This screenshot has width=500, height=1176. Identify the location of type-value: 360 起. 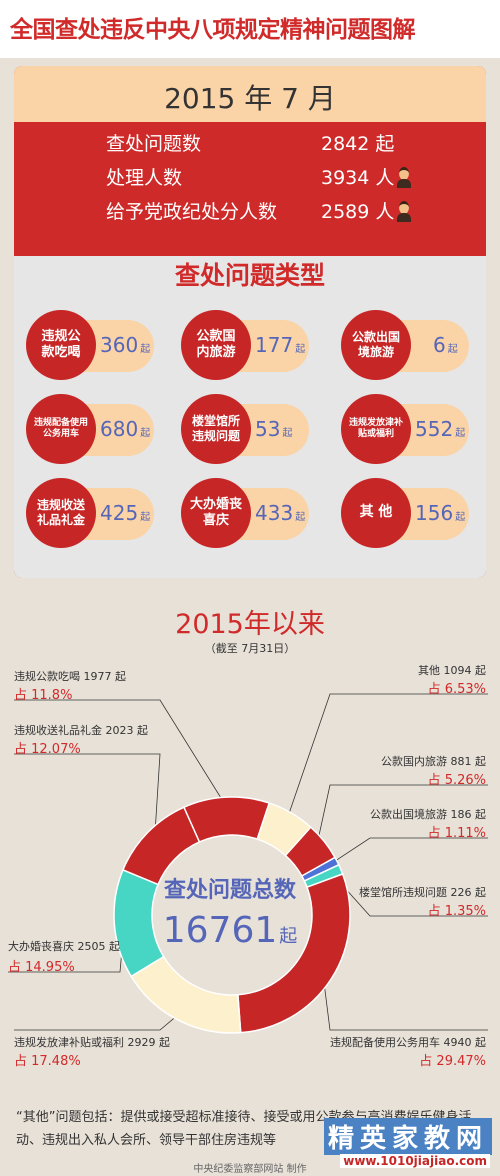
(125, 345).